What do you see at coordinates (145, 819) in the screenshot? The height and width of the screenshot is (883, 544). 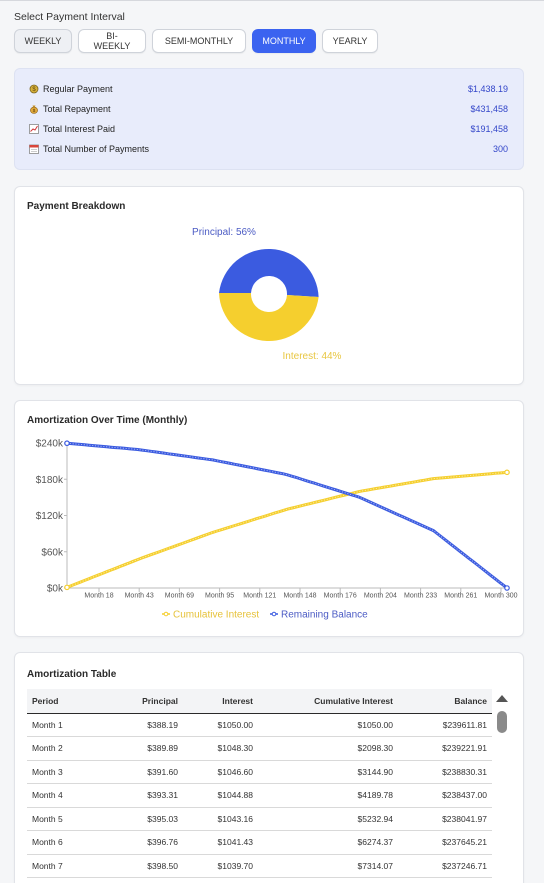 I see `principal-cell: $395.03` at bounding box center [145, 819].